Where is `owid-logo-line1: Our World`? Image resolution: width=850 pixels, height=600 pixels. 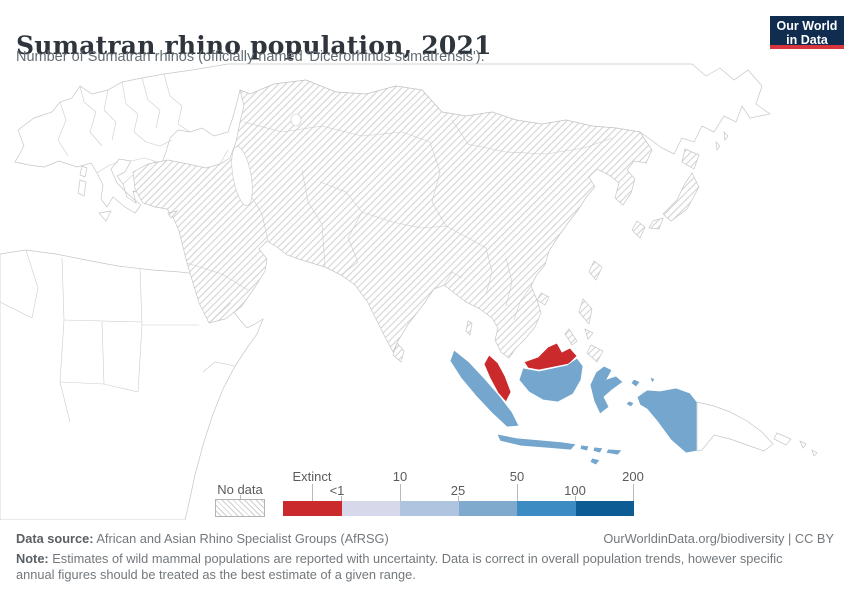
owid-logo-line1: Our World is located at coordinates (807, 26).